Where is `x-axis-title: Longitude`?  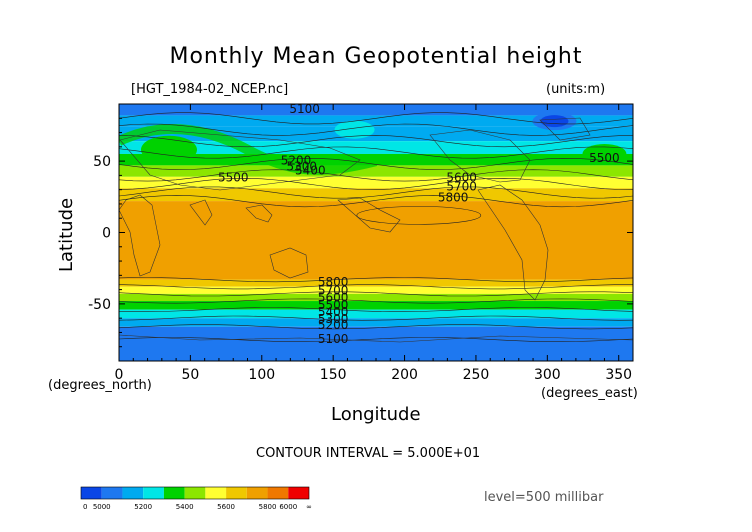
x-axis-title: Longitude is located at coordinates (376, 414).